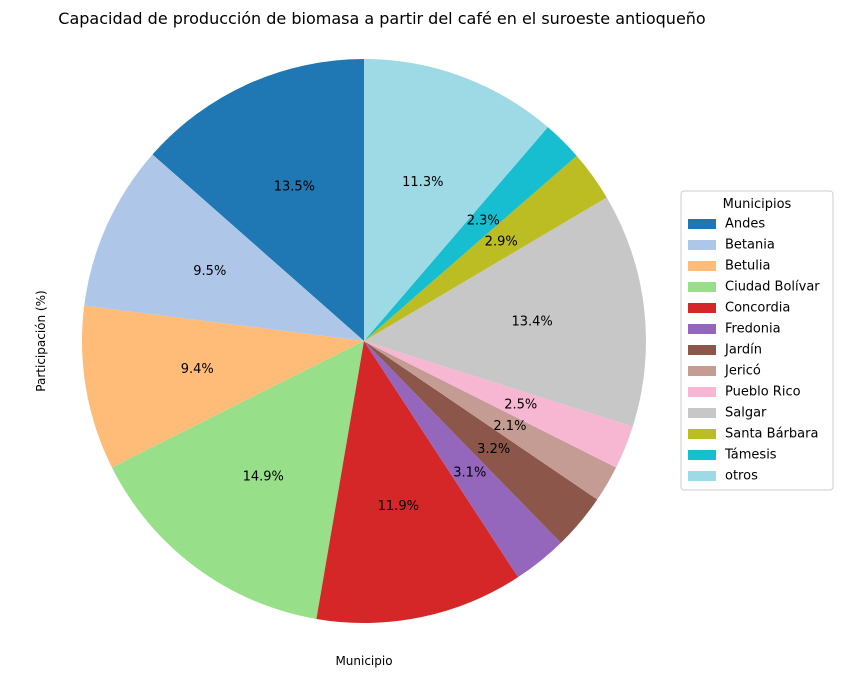 Image resolution: width=842 pixels, height=678 pixels. Describe the element at coordinates (745, 224) in the screenshot. I see `legend-label-andes: Andes` at that location.